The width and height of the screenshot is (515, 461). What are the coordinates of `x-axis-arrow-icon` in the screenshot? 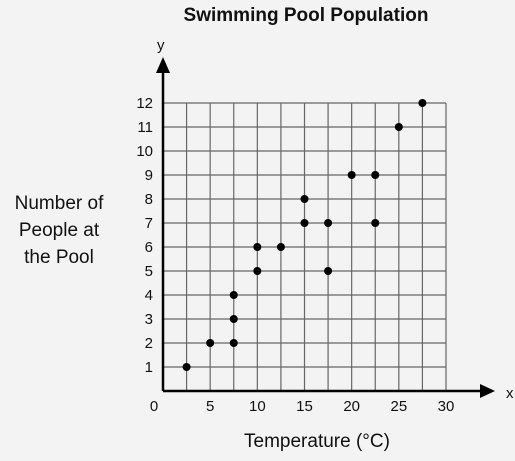 It's located at (487, 391).